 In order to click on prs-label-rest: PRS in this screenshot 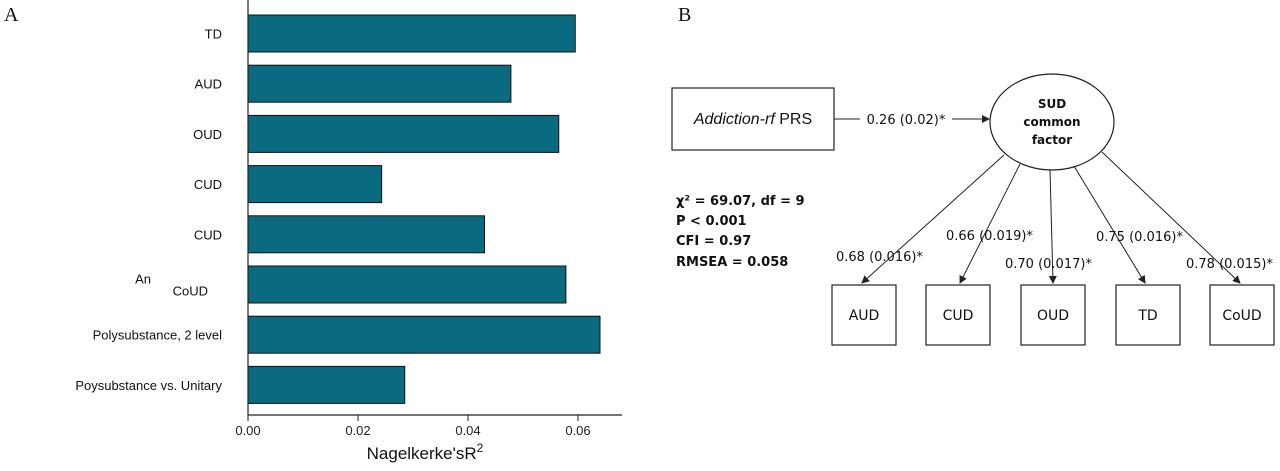, I will do `click(793, 119)`.